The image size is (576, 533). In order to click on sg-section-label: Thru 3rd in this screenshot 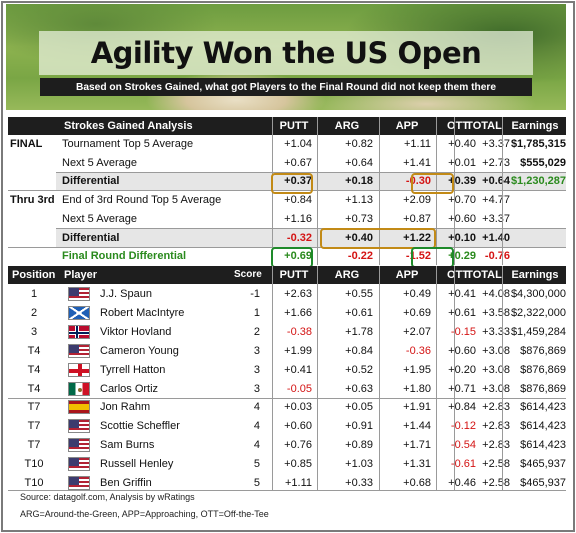, I will do `click(32, 200)`.